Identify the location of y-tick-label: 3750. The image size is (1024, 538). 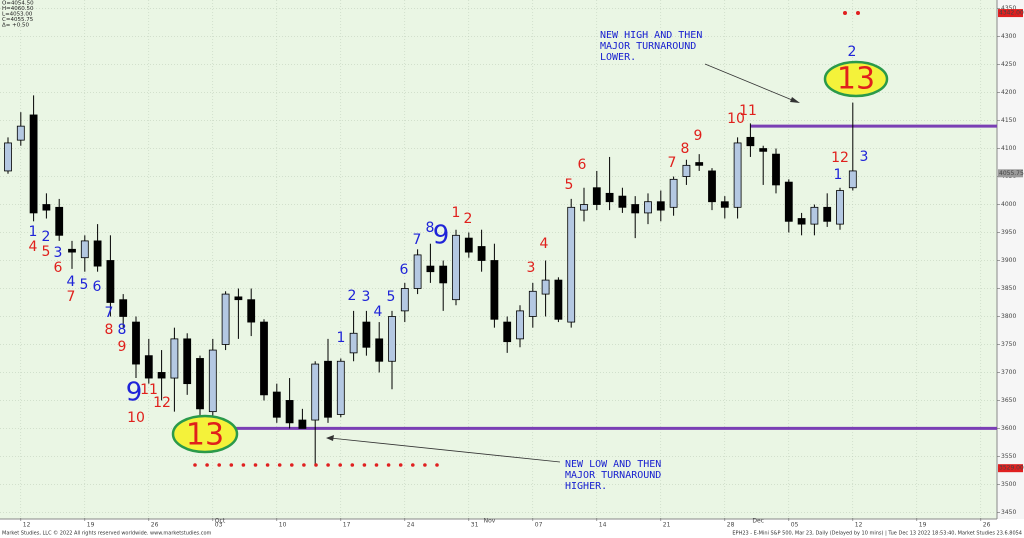
(1008, 344).